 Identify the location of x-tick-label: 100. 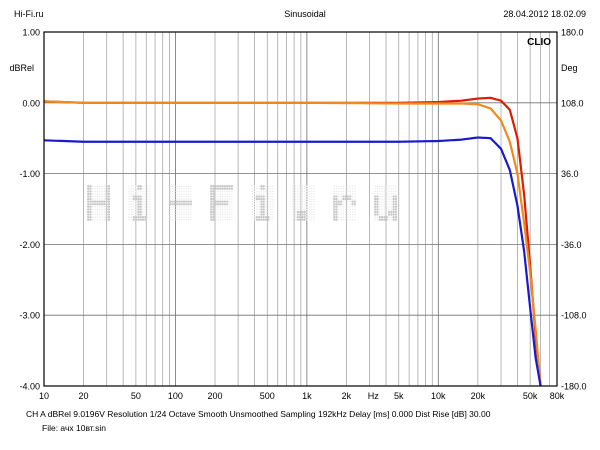
(175, 396).